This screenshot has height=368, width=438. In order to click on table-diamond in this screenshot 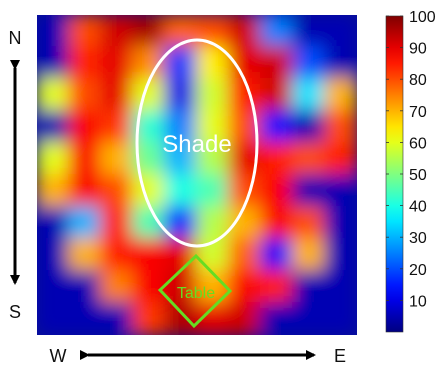, I will do `click(195, 291)`.